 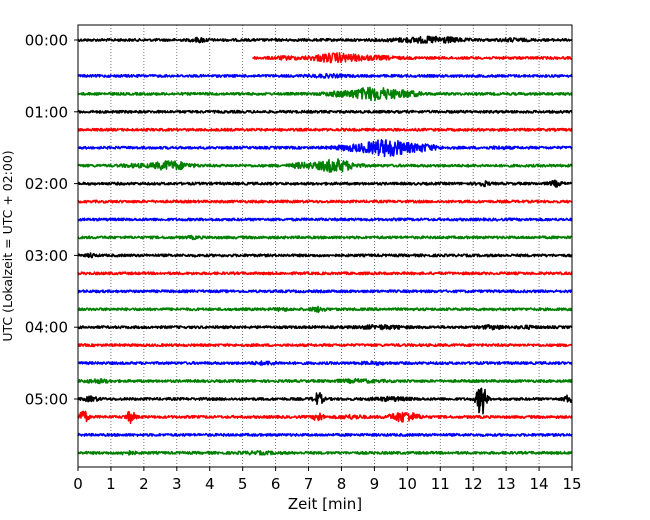 I want to click on x-tick-label-14: 14, so click(x=539, y=484).